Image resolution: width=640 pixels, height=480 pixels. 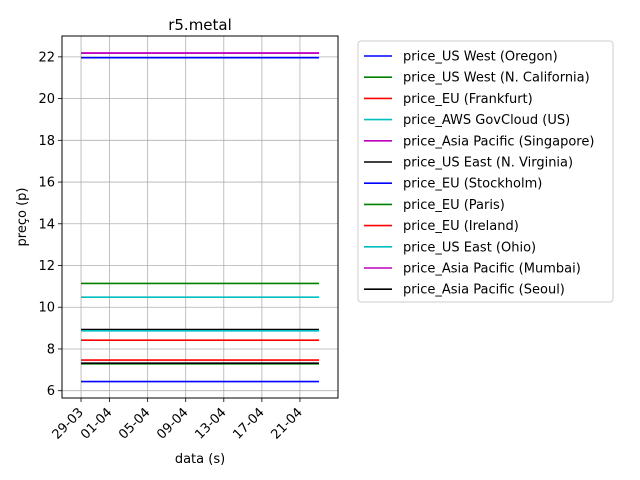 I want to click on y-tick-label: 12, so click(x=46, y=266).